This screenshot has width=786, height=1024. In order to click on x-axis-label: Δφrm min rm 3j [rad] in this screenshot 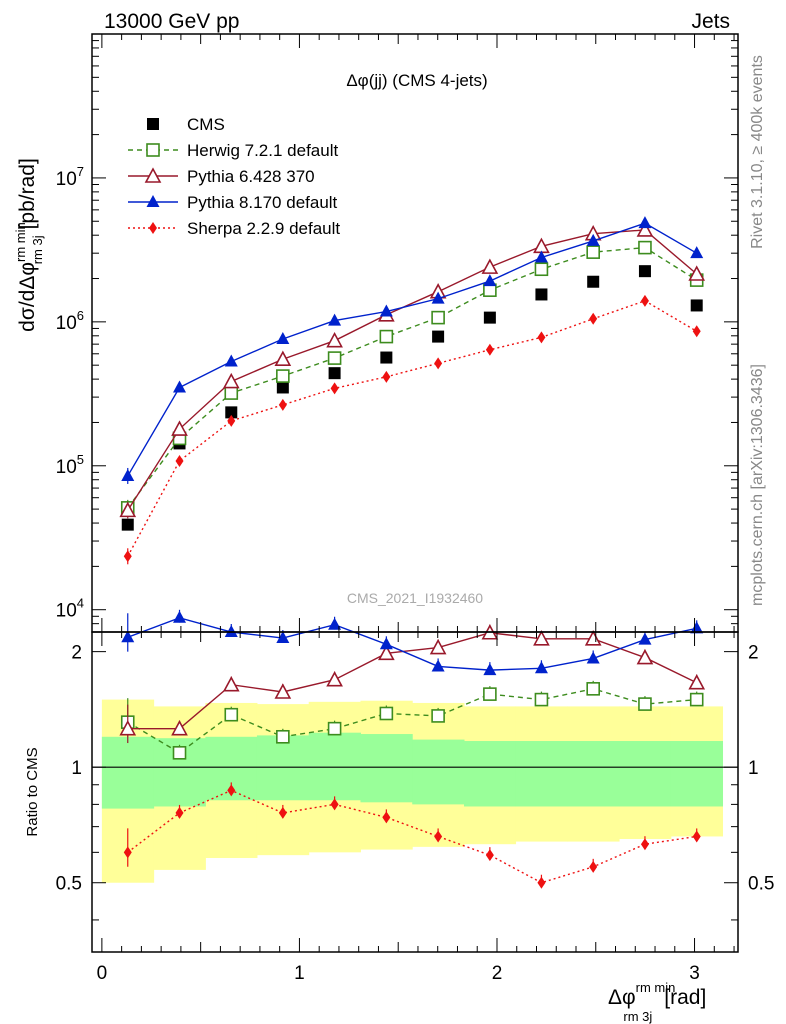, I will do `click(657, 1002)`.